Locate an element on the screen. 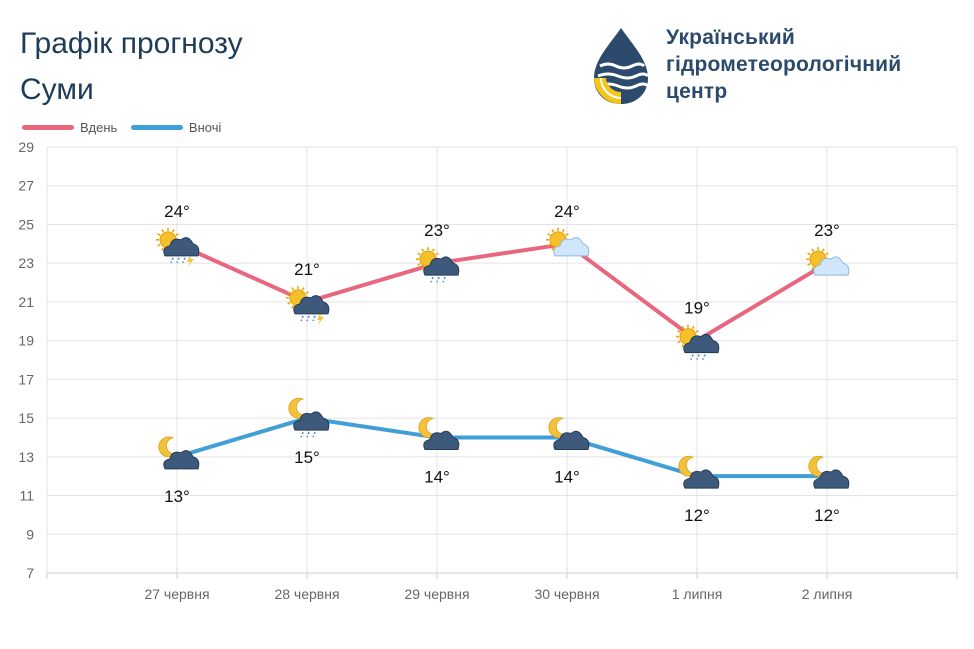 This screenshot has width=974, height=649. legend-item-night: Вночі is located at coordinates (176, 127).